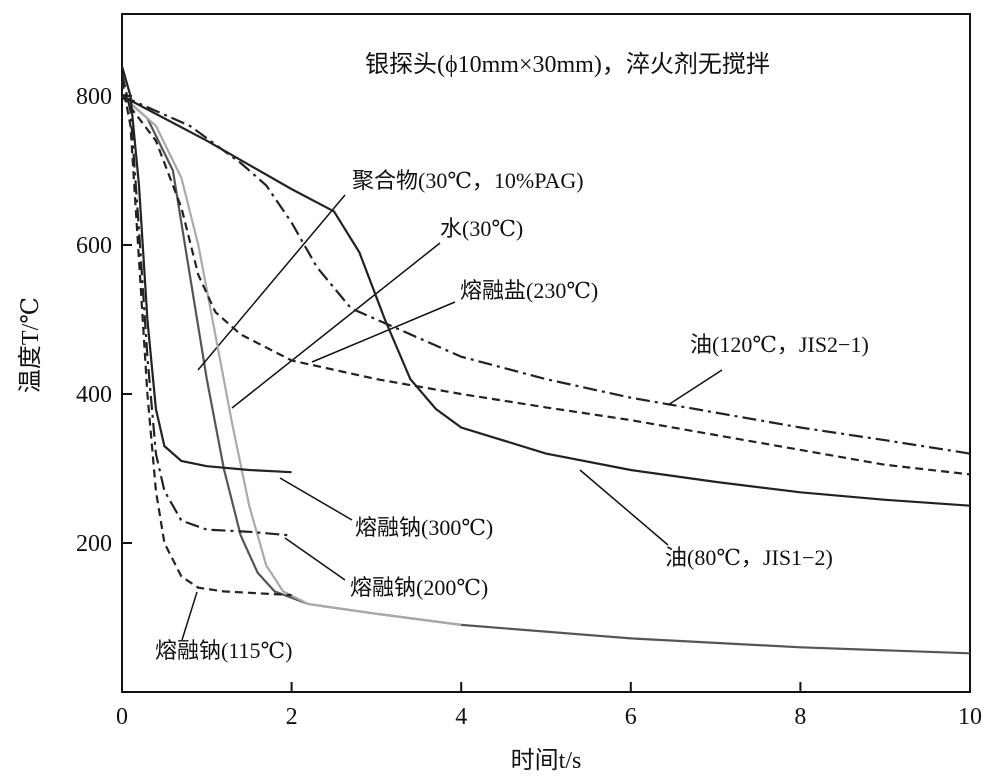 The width and height of the screenshot is (1000, 778). I want to click on y-tick-label: 200, so click(94, 544).